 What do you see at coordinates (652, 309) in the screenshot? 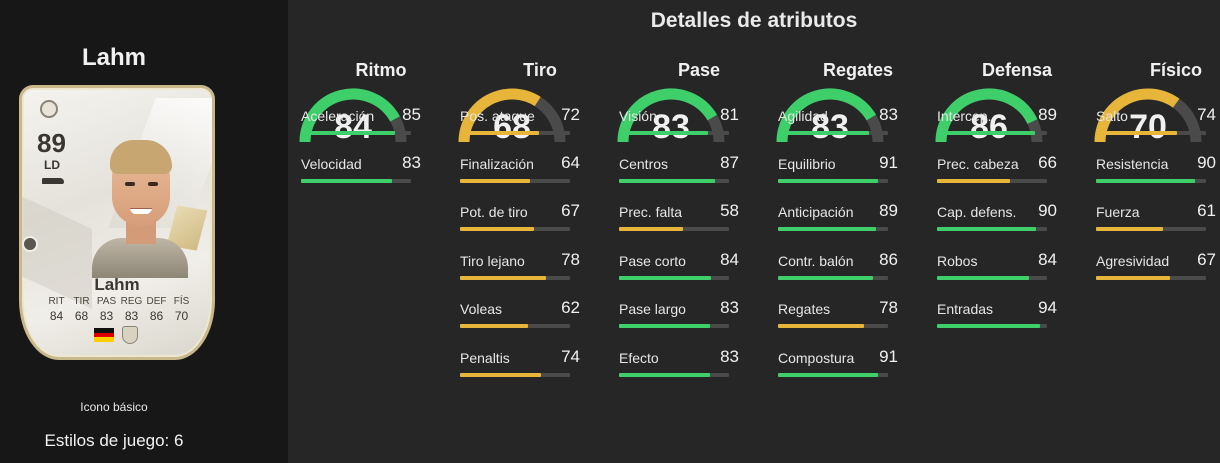
I see `attribute-name: Pase largo` at bounding box center [652, 309].